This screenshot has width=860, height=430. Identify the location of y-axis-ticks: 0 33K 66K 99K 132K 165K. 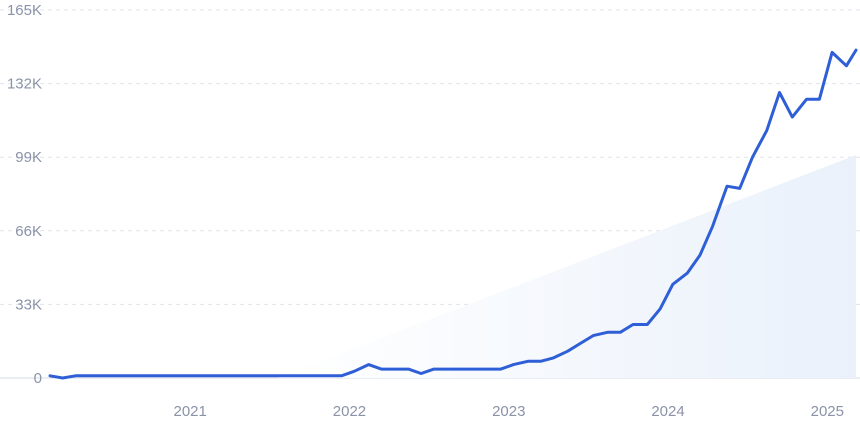
(24, 194).